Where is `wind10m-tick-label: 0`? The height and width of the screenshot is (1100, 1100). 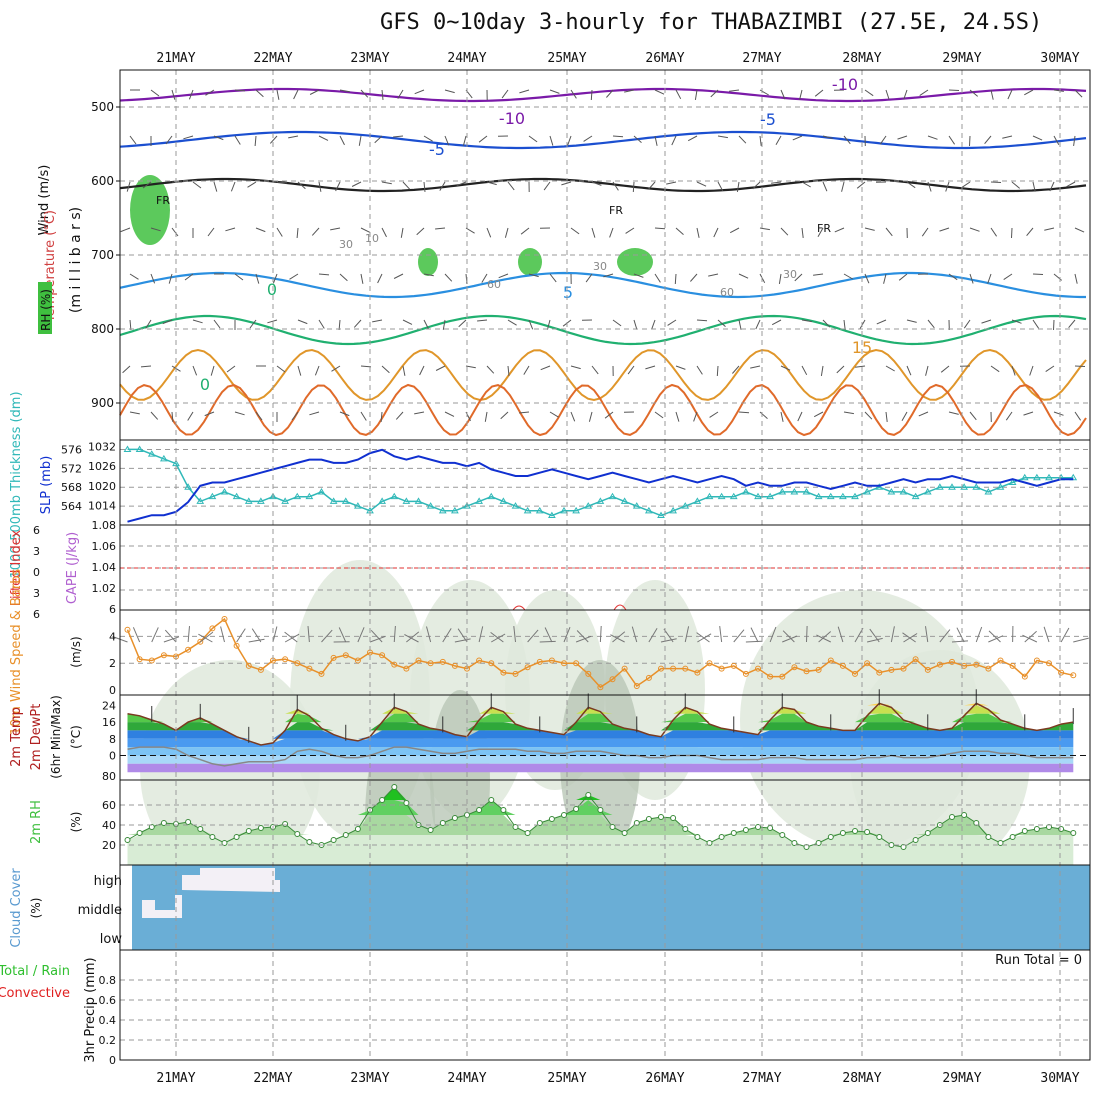 wind10m-tick-label: 0 is located at coordinates (112, 690).